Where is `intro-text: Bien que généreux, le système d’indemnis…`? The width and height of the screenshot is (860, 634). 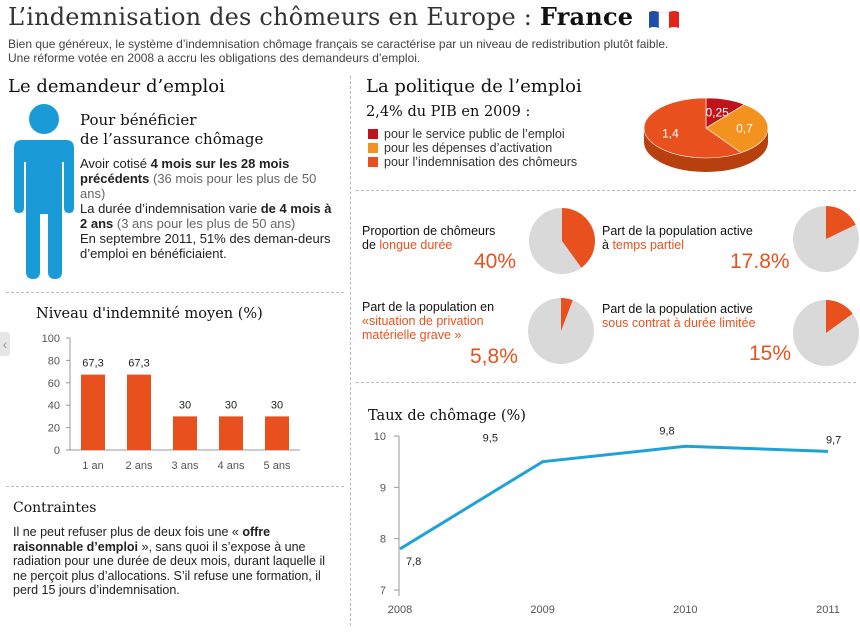
intro-text: Bien que généreux, le système d’indemnis… is located at coordinates (433, 51).